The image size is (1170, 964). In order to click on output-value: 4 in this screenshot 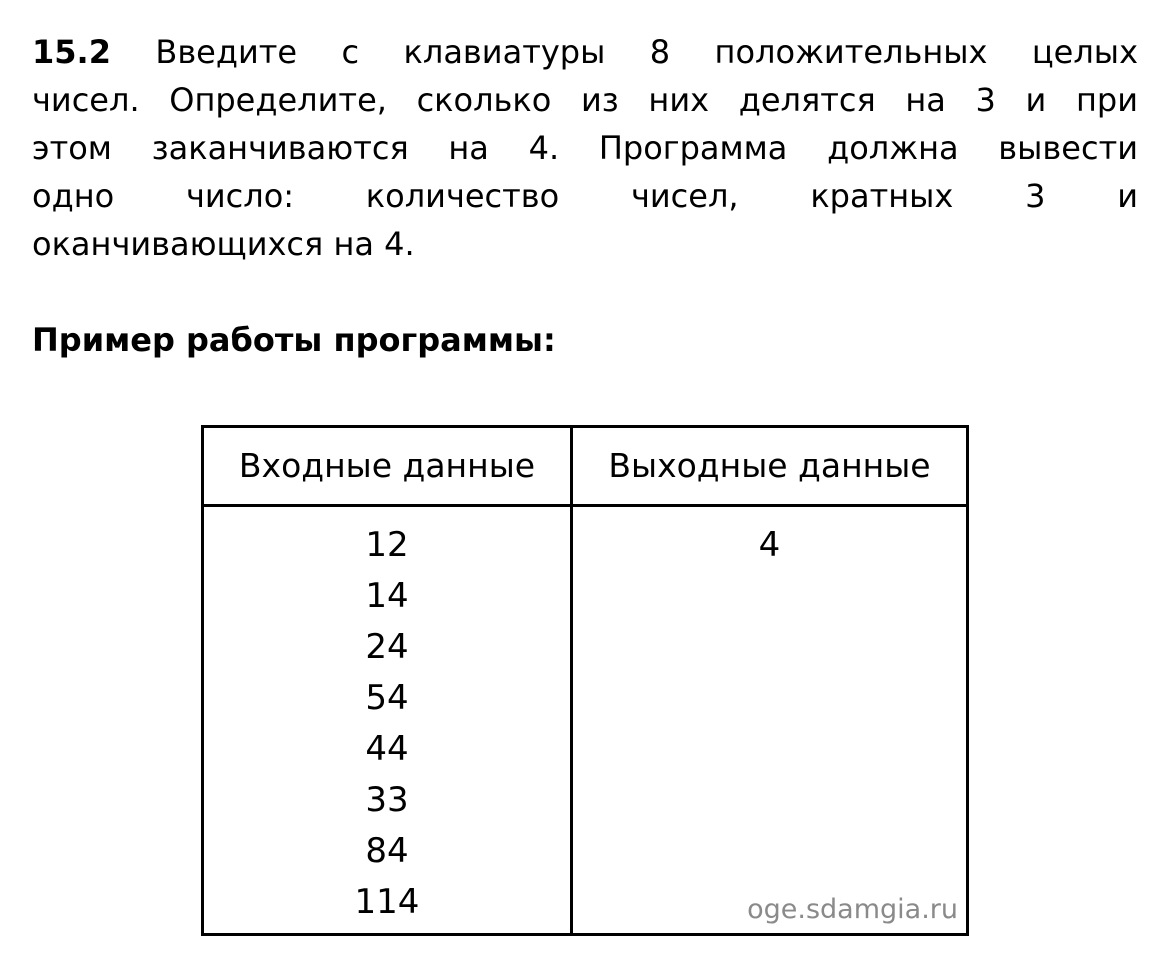, I will do `click(769, 545)`.